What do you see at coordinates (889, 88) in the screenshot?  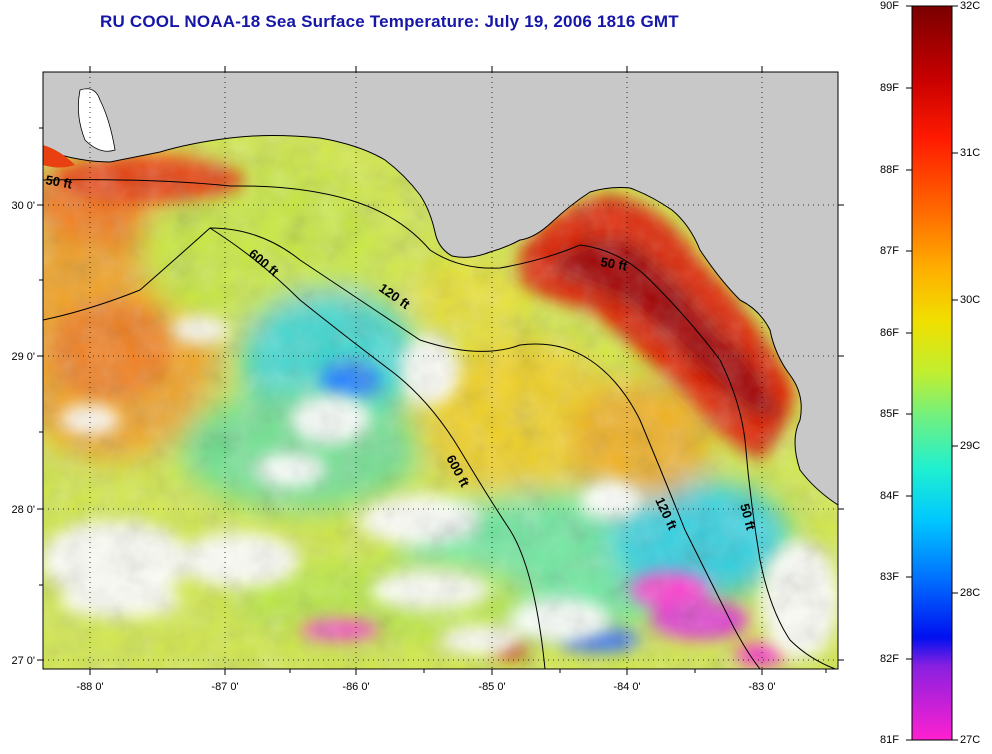 I see `colorbar-label-f: 89F` at bounding box center [889, 88].